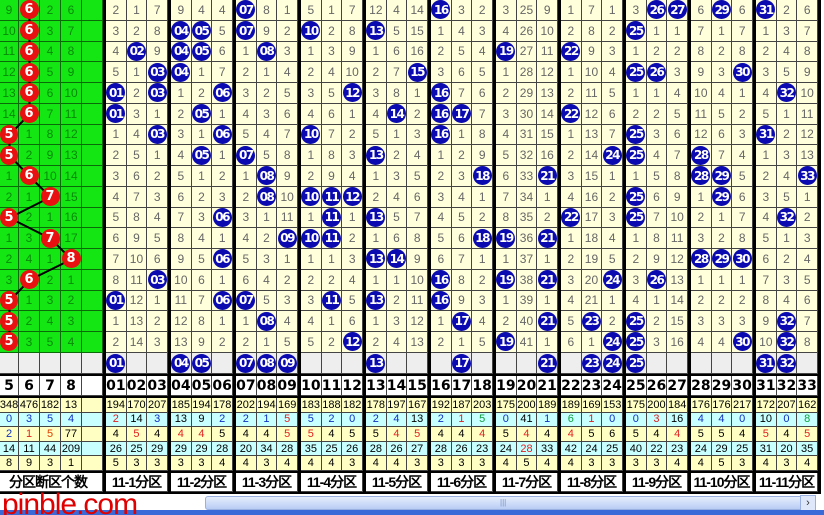 This screenshot has height=515, width=824. Describe the element at coordinates (71, 301) in the screenshot. I see `left-panel-cell: 2` at that location.